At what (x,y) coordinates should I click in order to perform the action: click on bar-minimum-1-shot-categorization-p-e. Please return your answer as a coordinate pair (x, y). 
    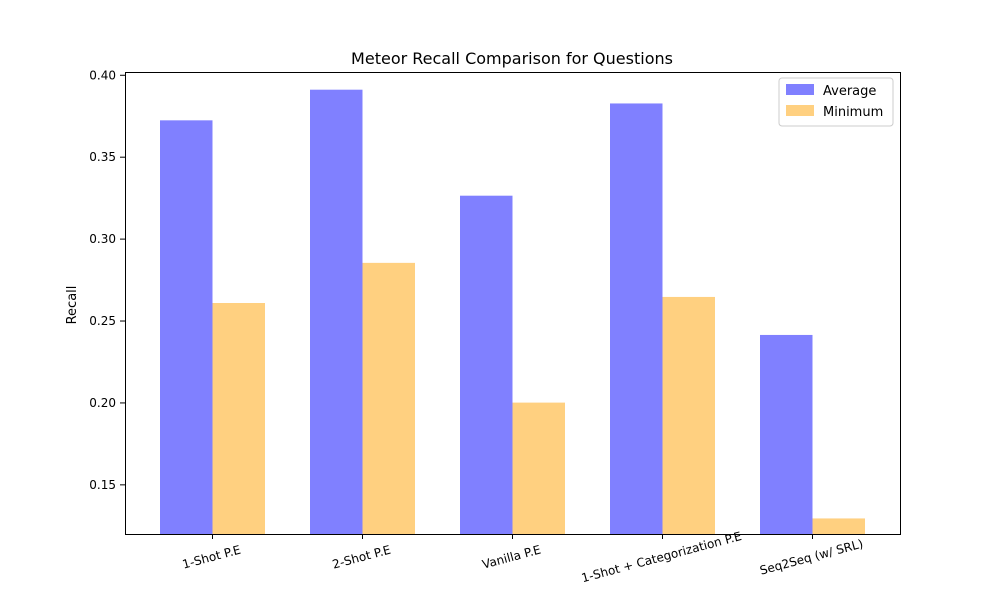
    Looking at the image, I should click on (688, 415).